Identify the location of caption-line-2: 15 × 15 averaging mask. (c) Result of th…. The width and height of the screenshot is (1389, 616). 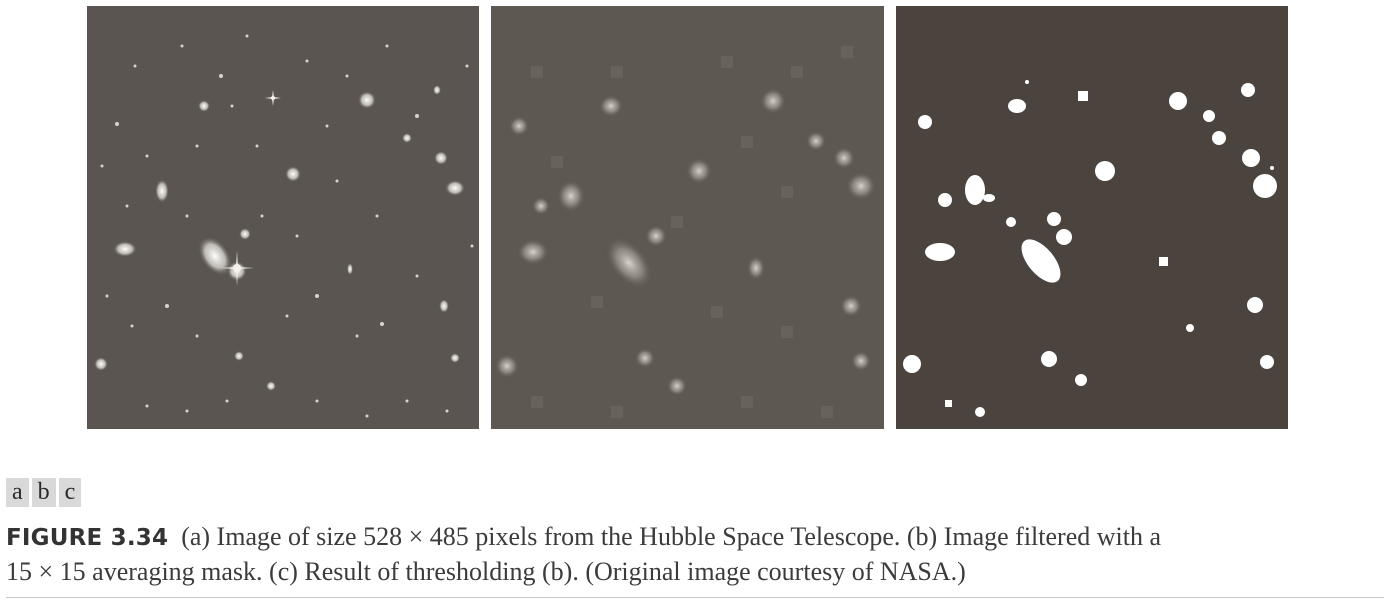
(486, 571).